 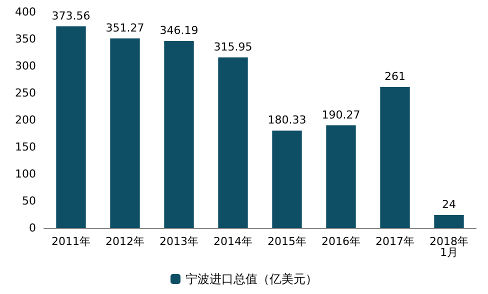 What do you see at coordinates (233, 241) in the screenshot?
I see `x-tick-label: 2014年` at bounding box center [233, 241].